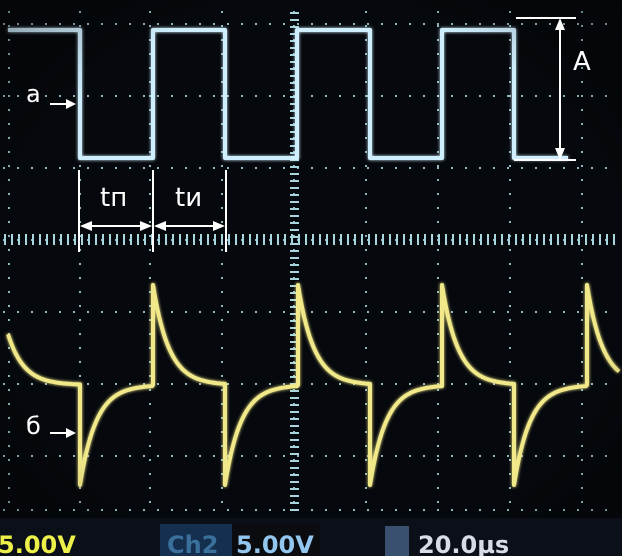  Describe the element at coordinates (113, 198) in the screenshot. I see `label-t-pause: tп` at that location.